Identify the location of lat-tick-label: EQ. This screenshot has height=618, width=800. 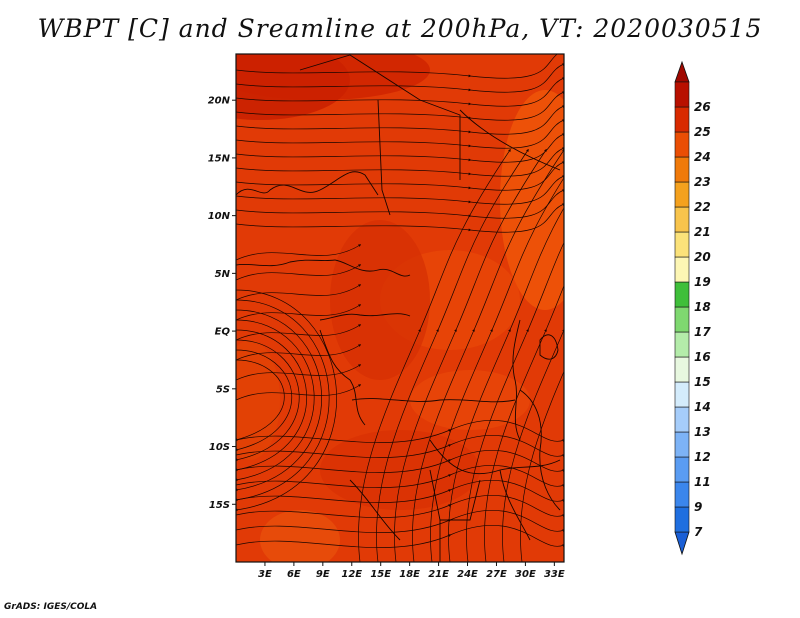
(223, 332).